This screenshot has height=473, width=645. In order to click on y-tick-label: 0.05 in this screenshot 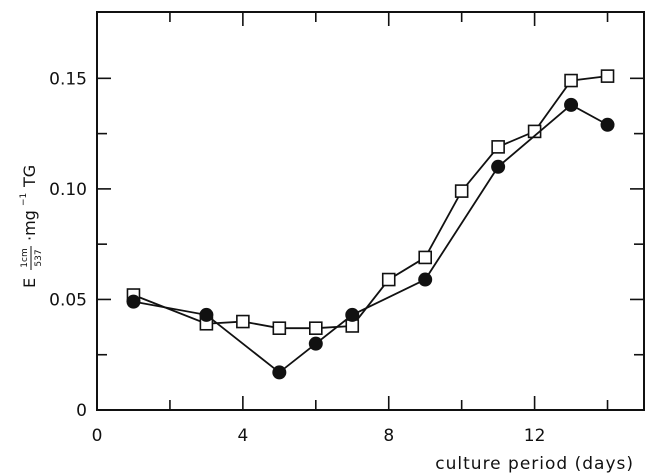, I will do `click(68, 300)`.